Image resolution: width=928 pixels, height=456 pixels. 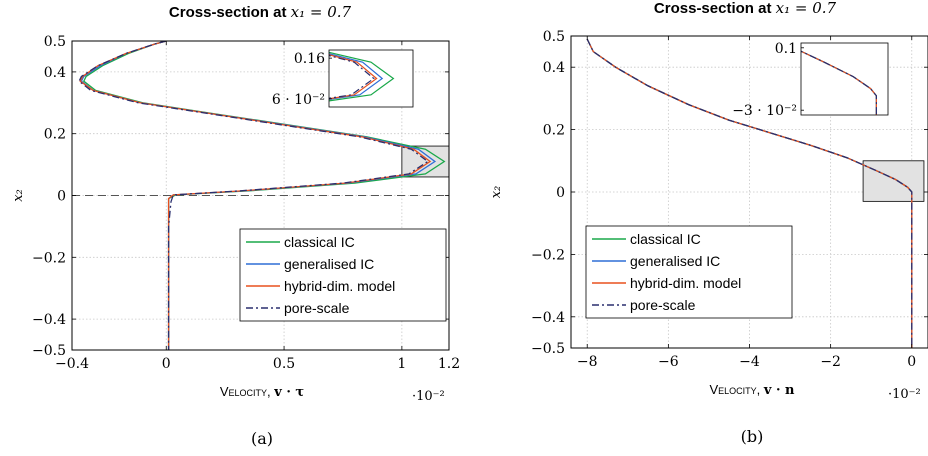 What do you see at coordinates (839, 82) in the screenshot?
I see `chart-b-inset-series-pore-scale` at bounding box center [839, 82].